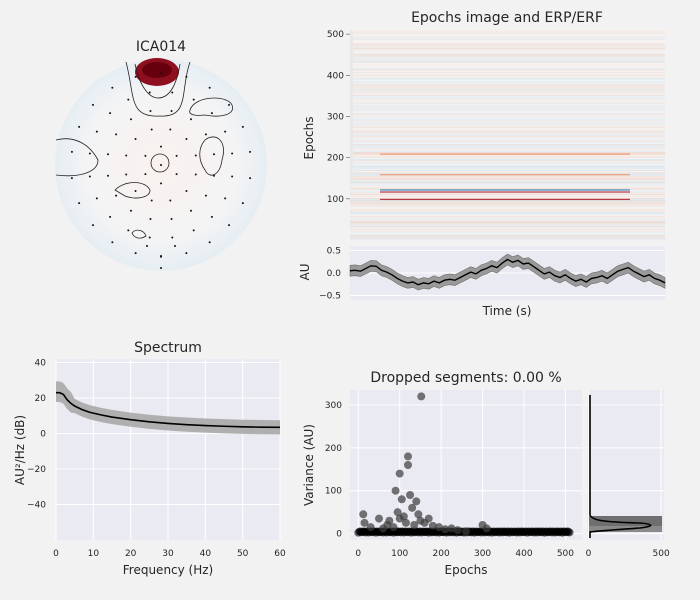 The width and height of the screenshot is (700, 600). Describe the element at coordinates (168, 410) in the screenshot. I see `spectrum-mean-line` at that location.